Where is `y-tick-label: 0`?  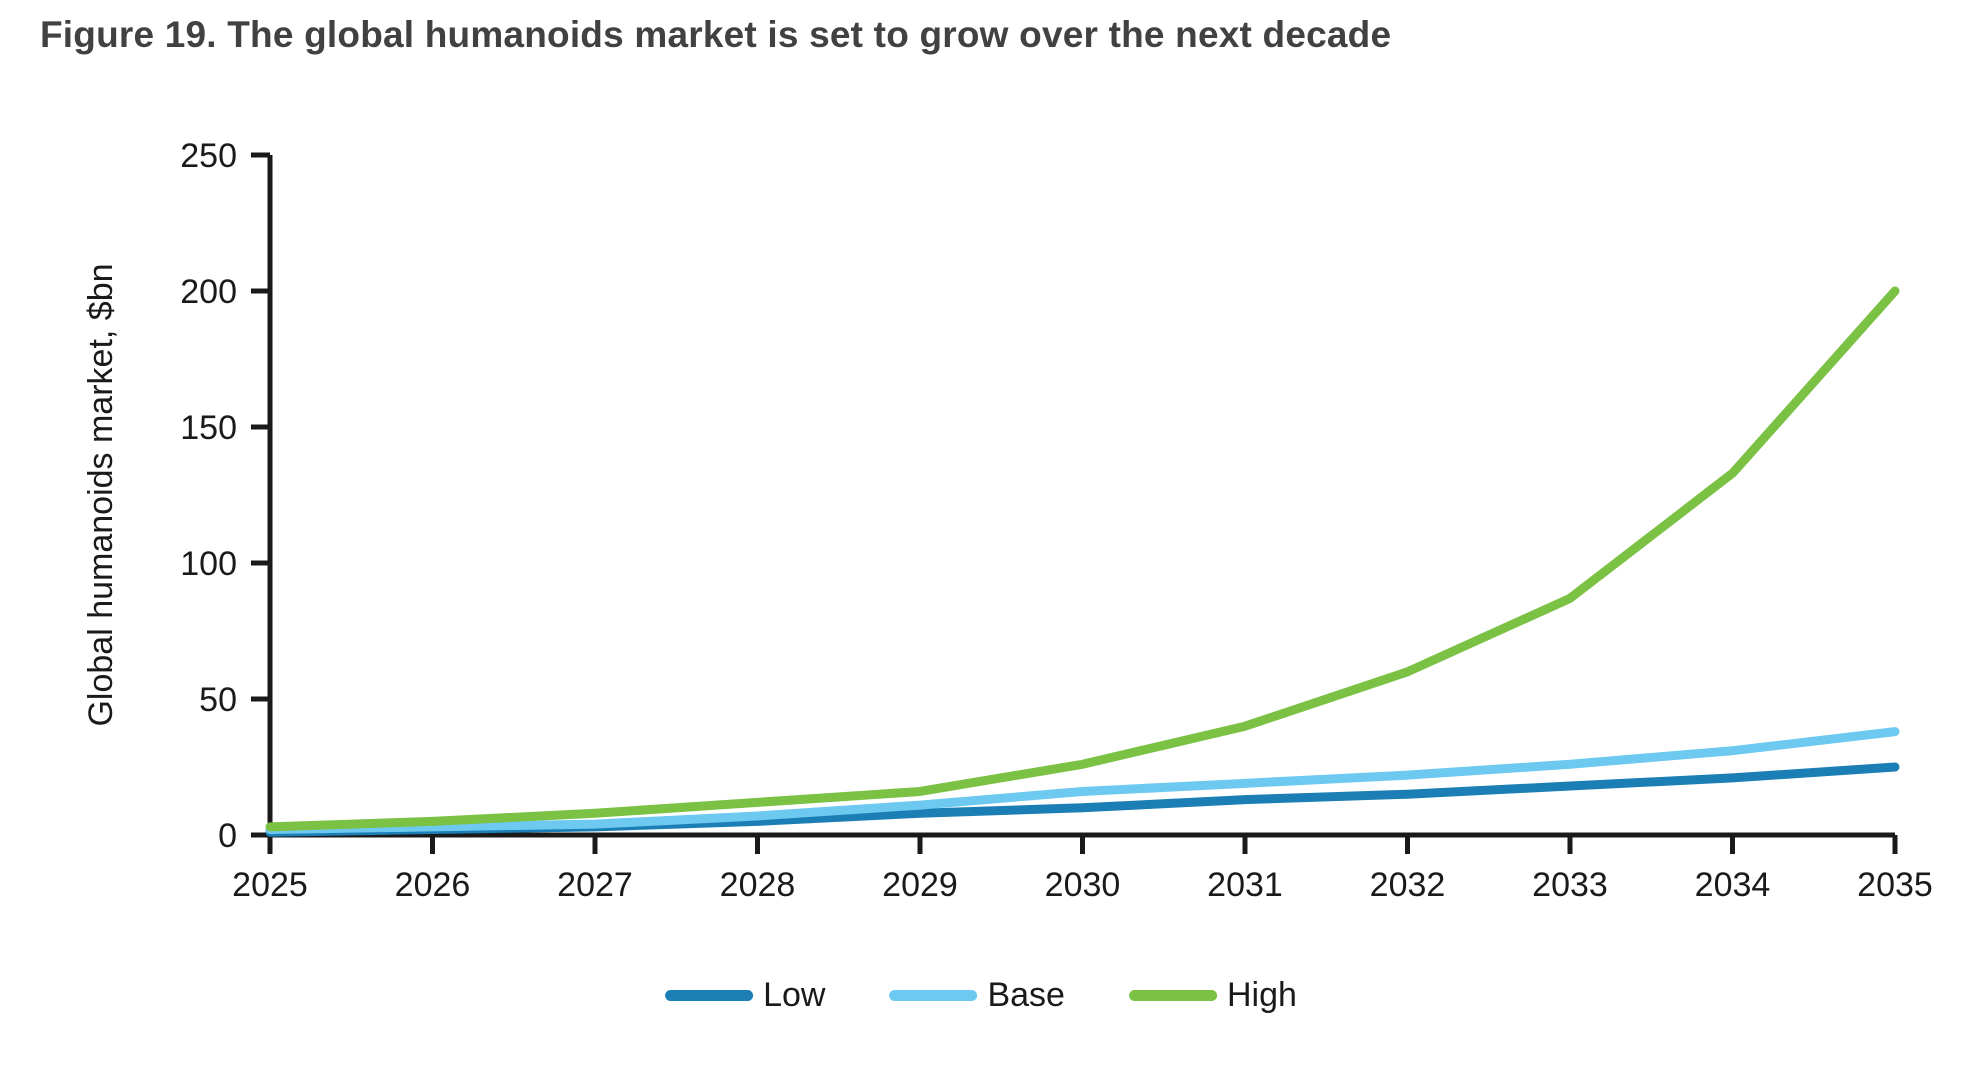
y-tick-label: 0 is located at coordinates (227, 836).